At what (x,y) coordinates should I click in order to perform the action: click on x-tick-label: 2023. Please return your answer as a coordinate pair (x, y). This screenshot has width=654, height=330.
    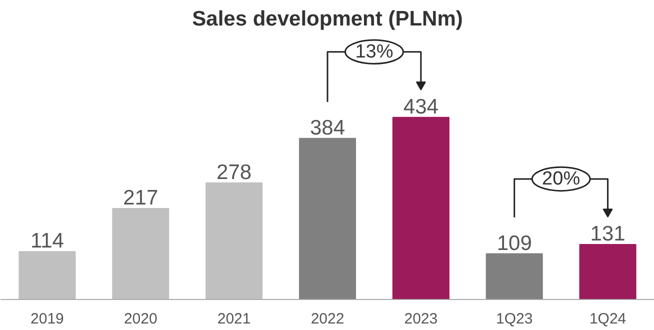
    Looking at the image, I should click on (421, 319).